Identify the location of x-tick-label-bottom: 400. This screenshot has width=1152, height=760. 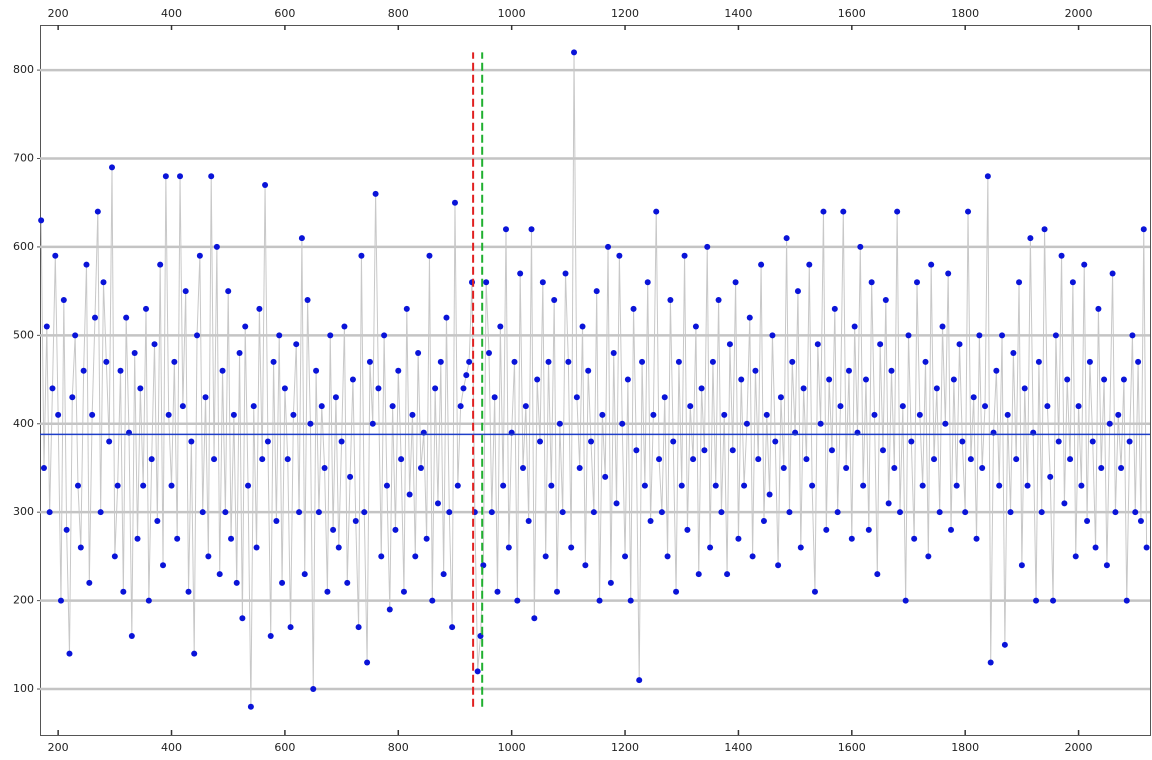
(171, 747).